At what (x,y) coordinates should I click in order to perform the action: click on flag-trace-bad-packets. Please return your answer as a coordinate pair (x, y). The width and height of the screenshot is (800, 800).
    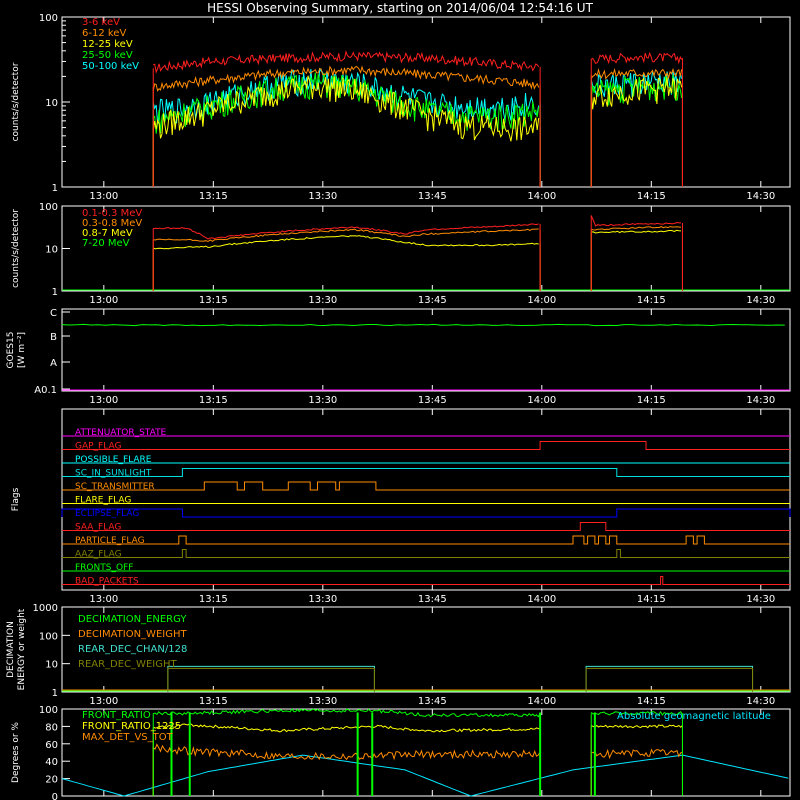
    Looking at the image, I should click on (426, 580).